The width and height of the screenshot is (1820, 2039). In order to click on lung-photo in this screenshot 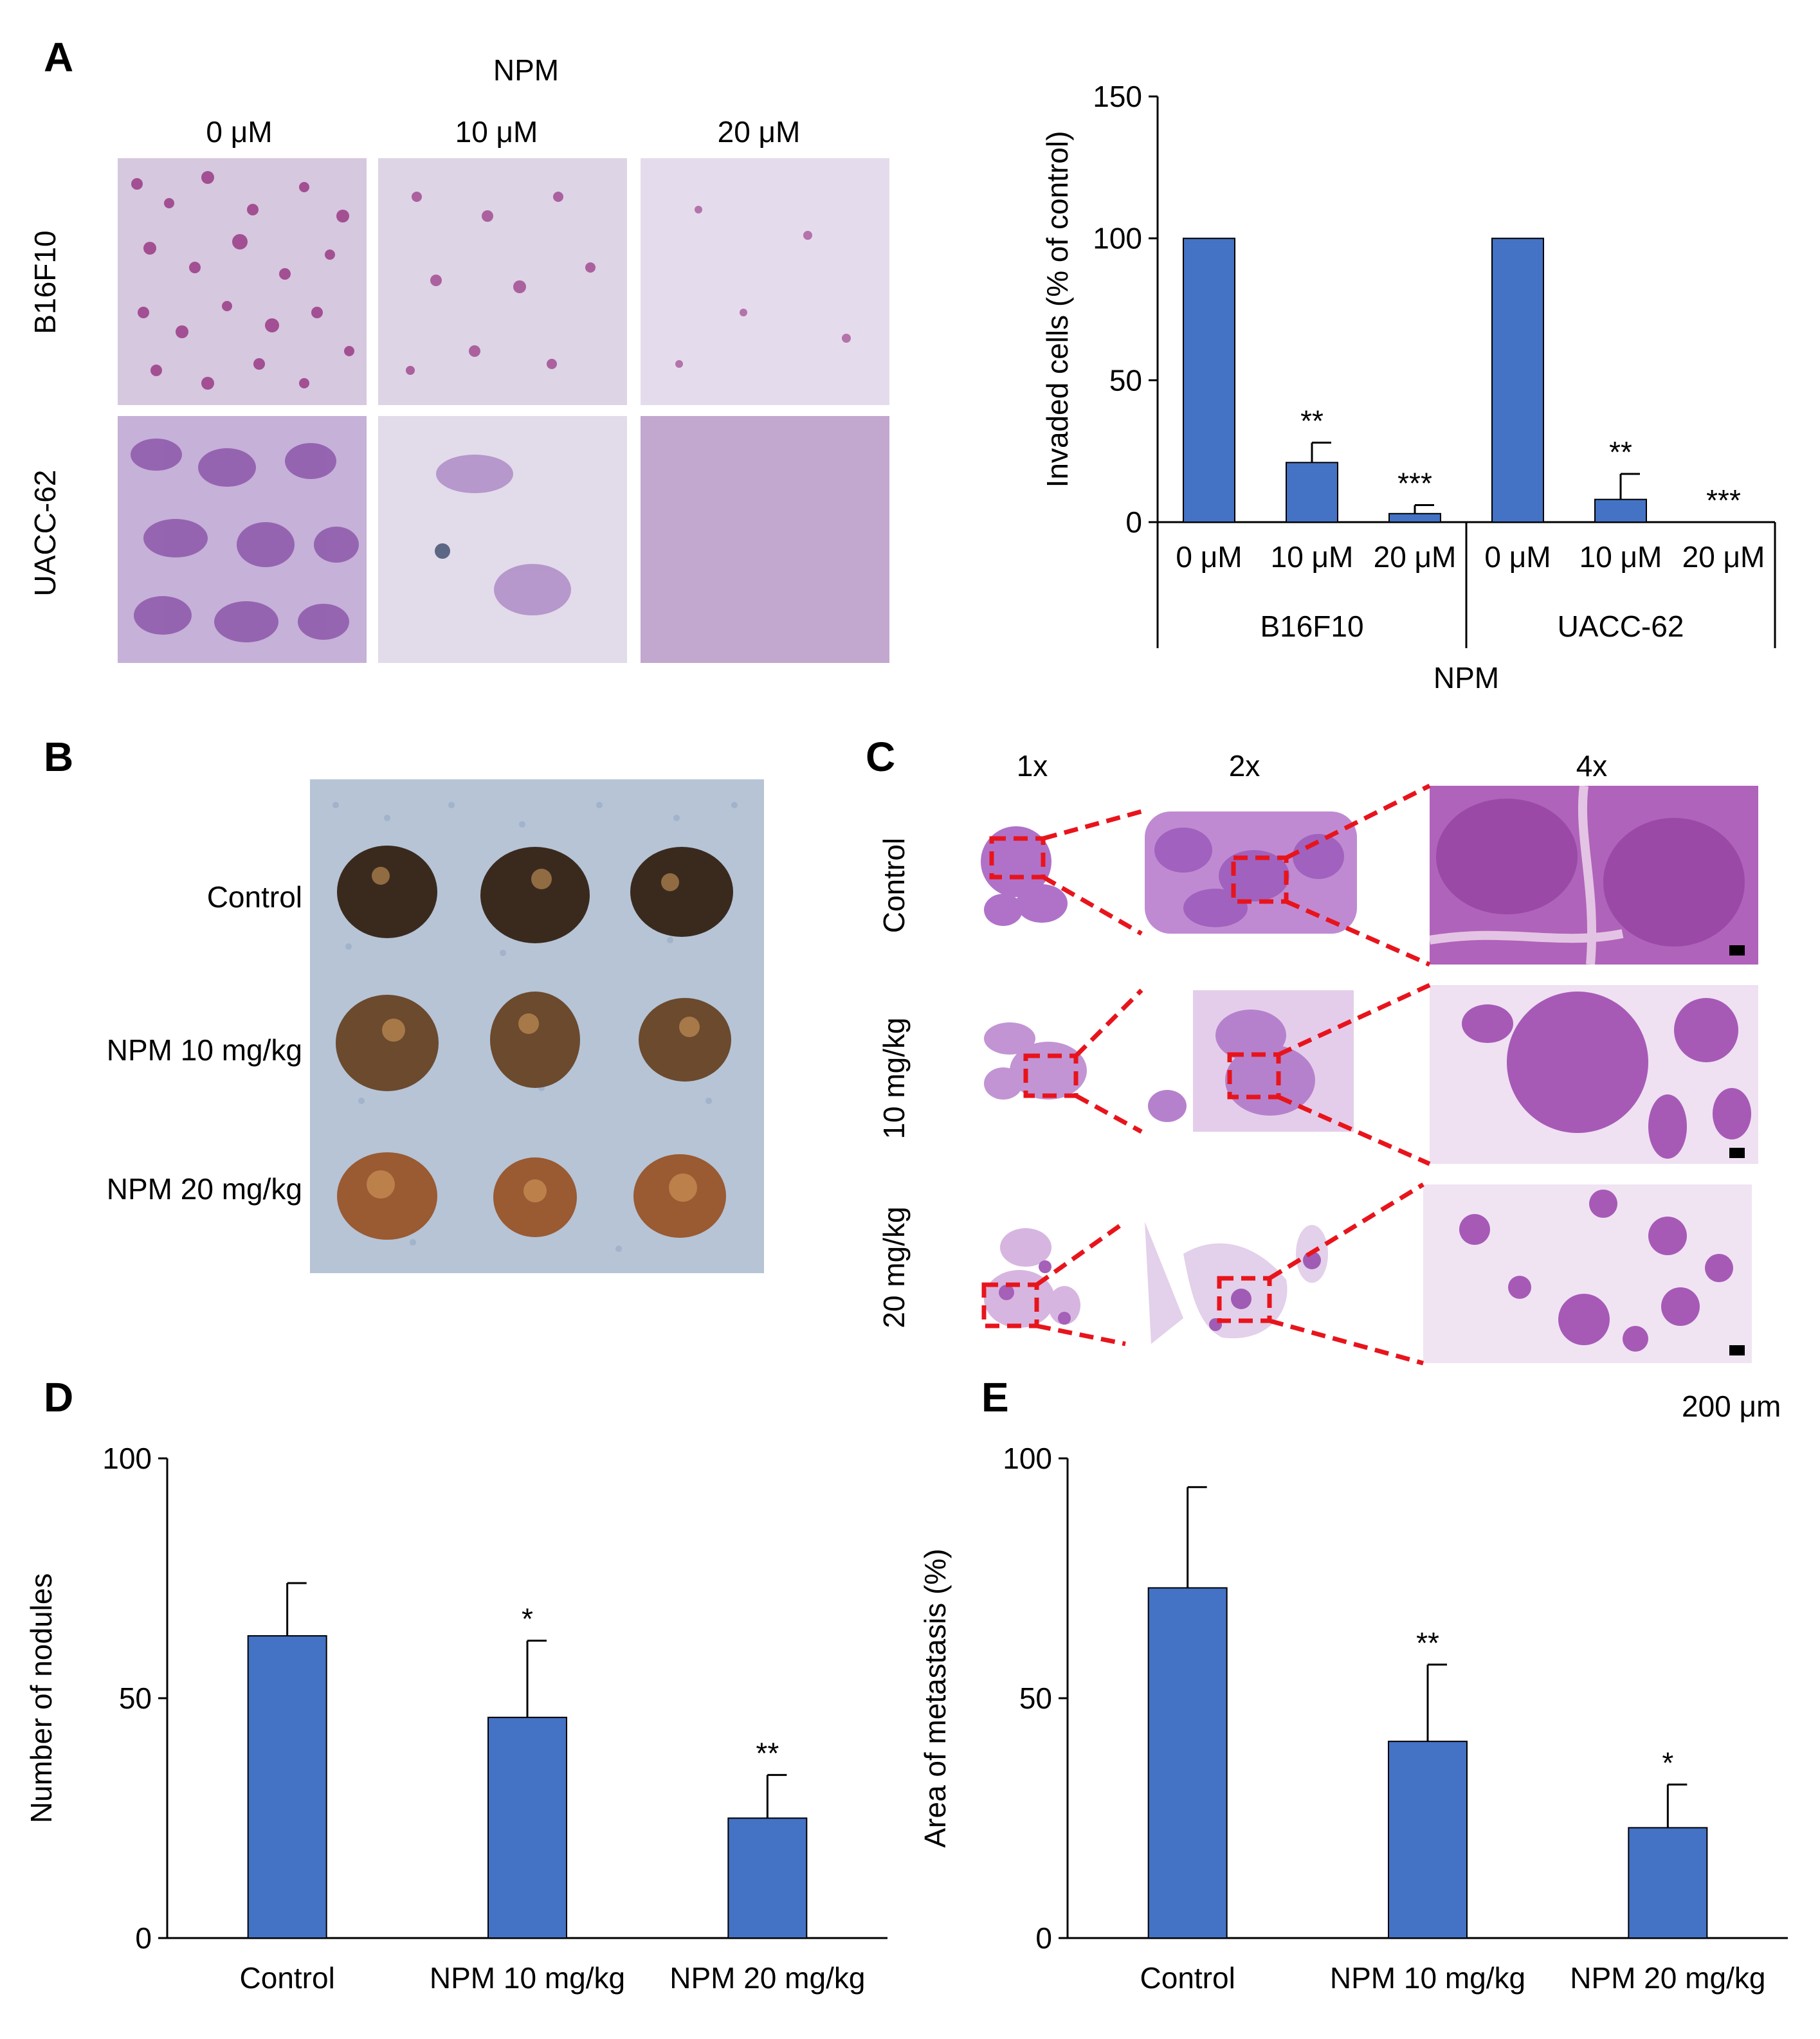, I will do `click(537, 1026)`.